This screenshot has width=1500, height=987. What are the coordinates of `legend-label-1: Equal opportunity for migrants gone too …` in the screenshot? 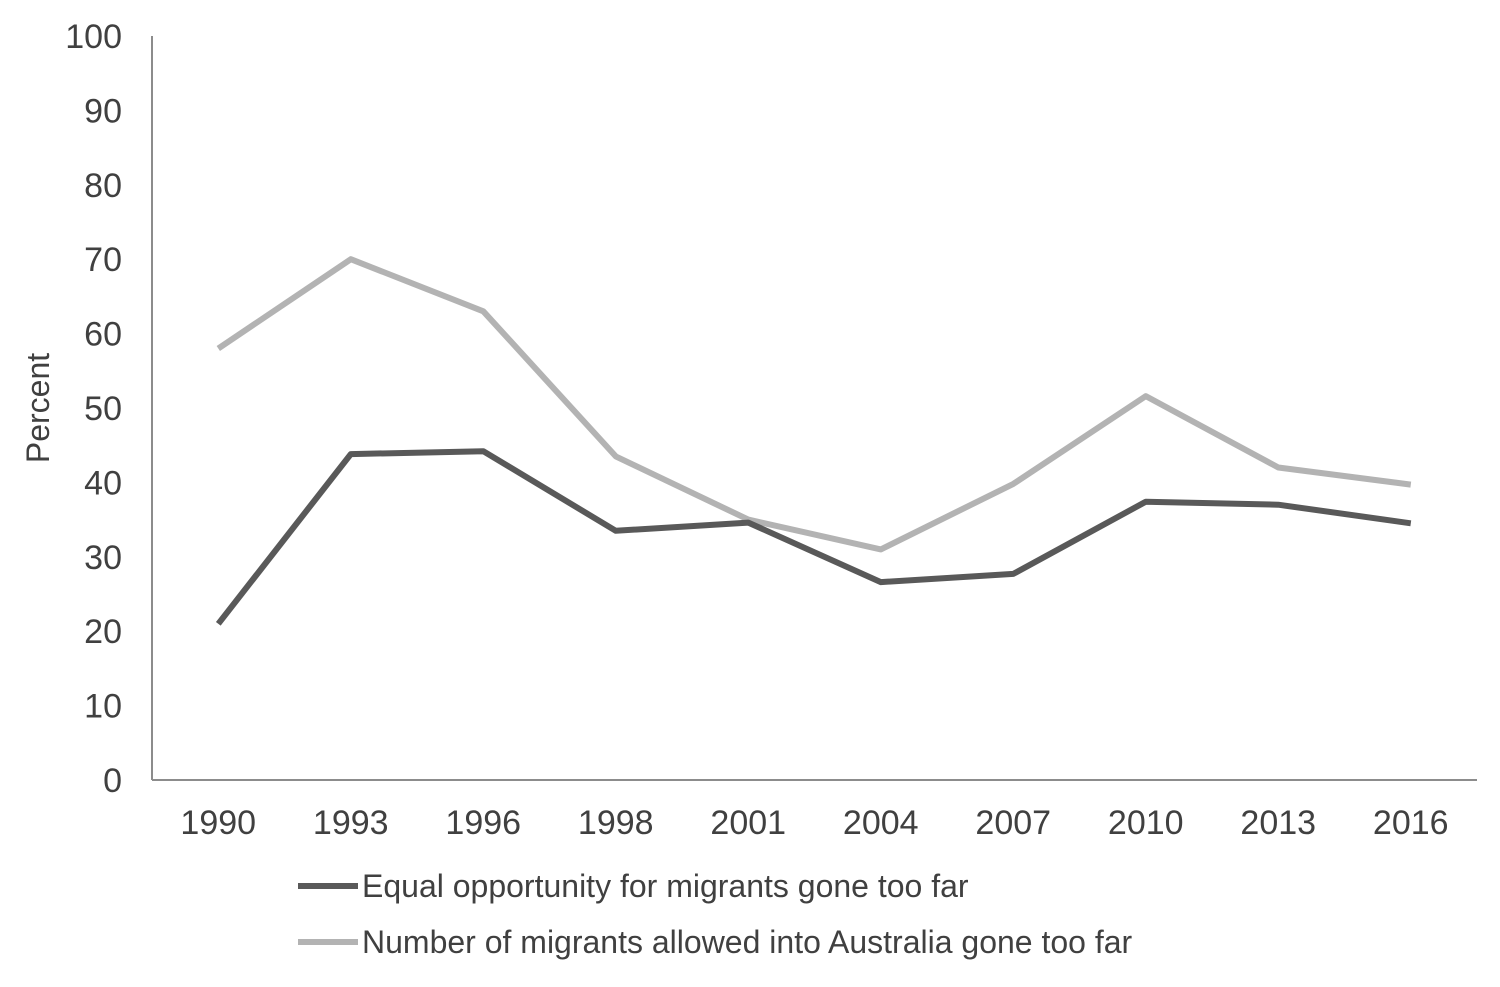 It's located at (665, 886).